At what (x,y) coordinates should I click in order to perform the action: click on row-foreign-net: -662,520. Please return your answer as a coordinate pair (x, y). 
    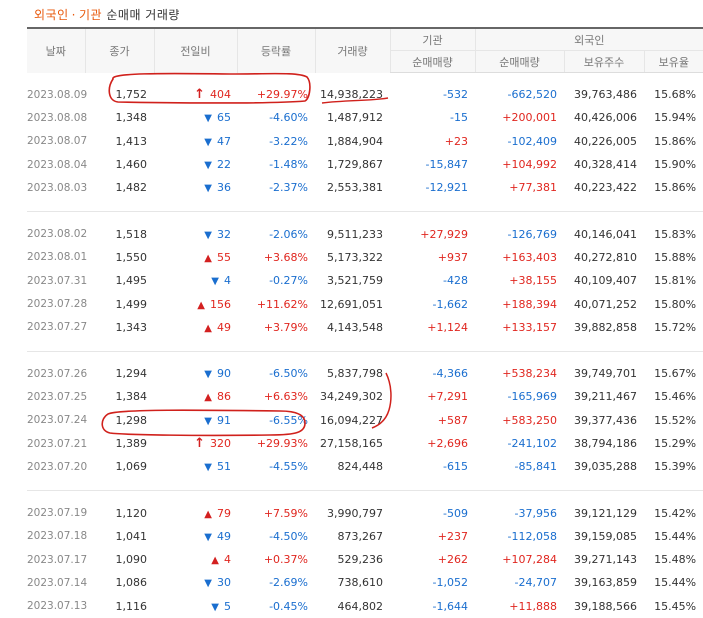
    Looking at the image, I should click on (532, 95).